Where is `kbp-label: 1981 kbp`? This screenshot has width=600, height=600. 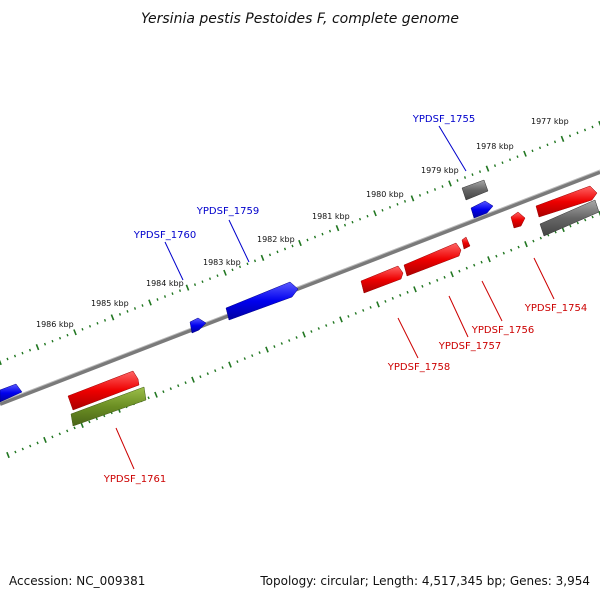
kbp-label: 1981 kbp is located at coordinates (331, 216).